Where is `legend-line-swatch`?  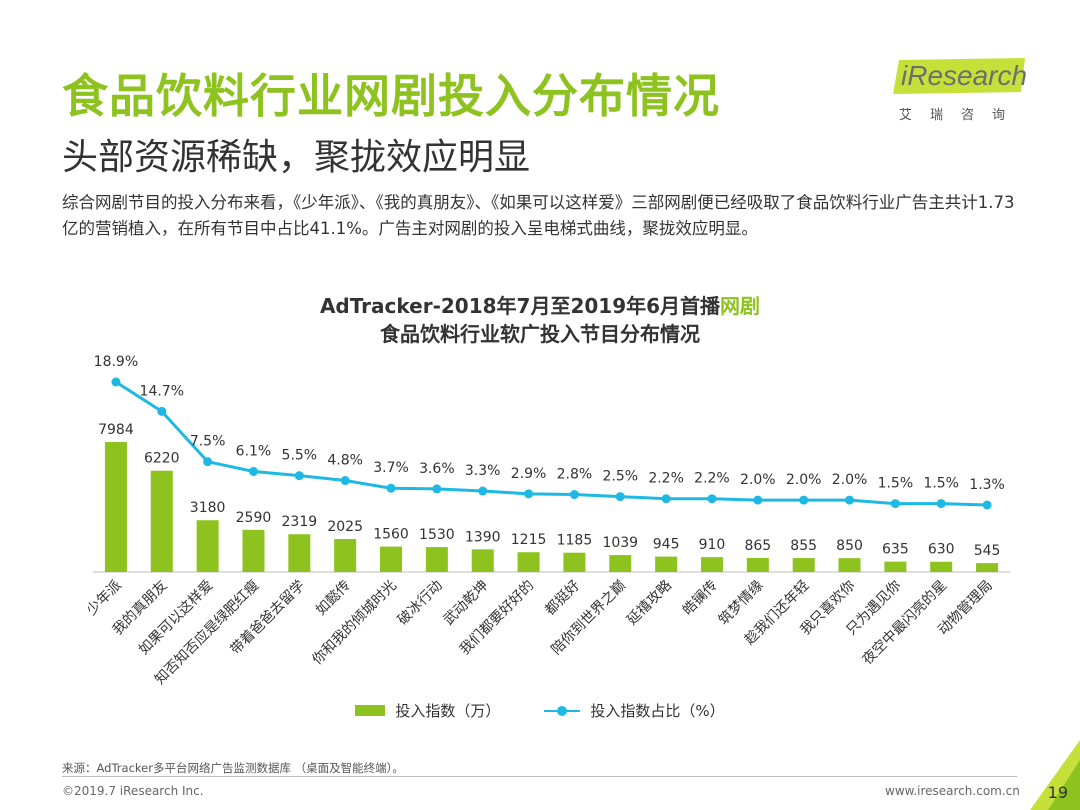
legend-line-swatch is located at coordinates (562, 711).